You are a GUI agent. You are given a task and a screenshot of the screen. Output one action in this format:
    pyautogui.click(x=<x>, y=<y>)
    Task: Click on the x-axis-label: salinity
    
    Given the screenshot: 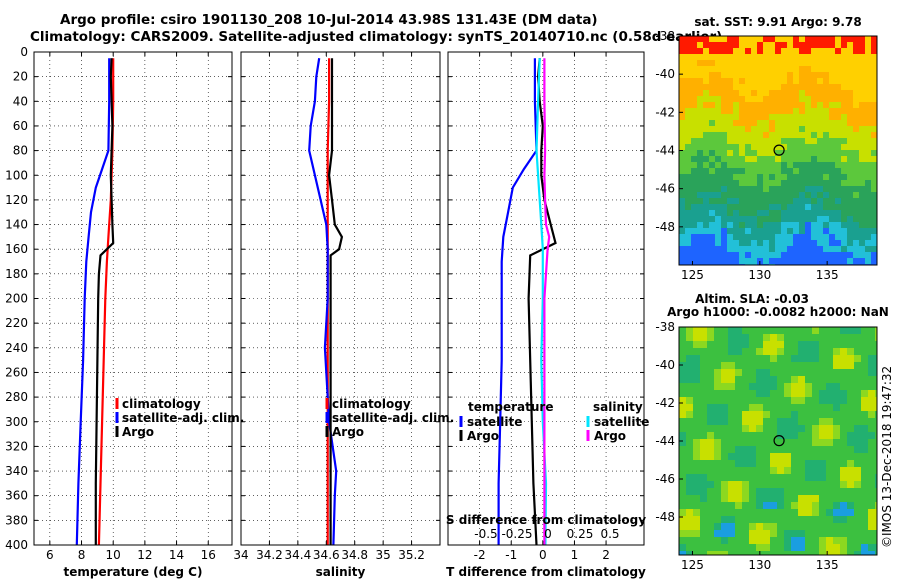 What is the action you would take?
    pyautogui.click(x=341, y=572)
    